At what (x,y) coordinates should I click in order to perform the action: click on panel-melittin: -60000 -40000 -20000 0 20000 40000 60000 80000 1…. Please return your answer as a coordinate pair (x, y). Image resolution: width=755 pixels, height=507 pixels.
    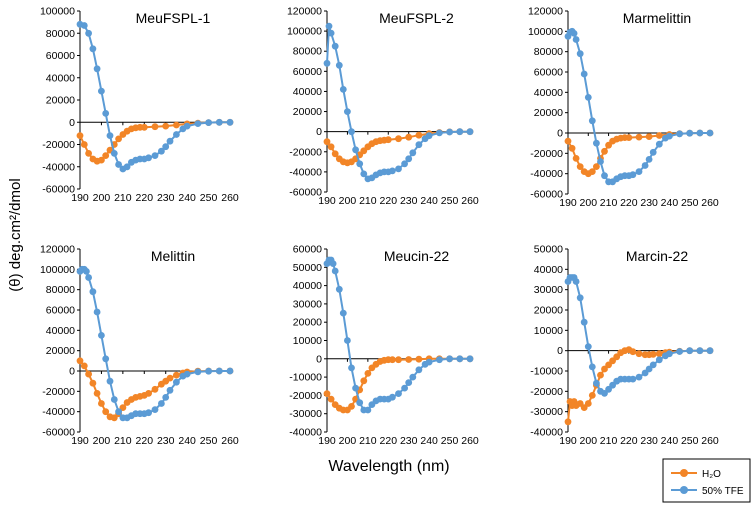
    Looking at the image, I should click on (139, 346).